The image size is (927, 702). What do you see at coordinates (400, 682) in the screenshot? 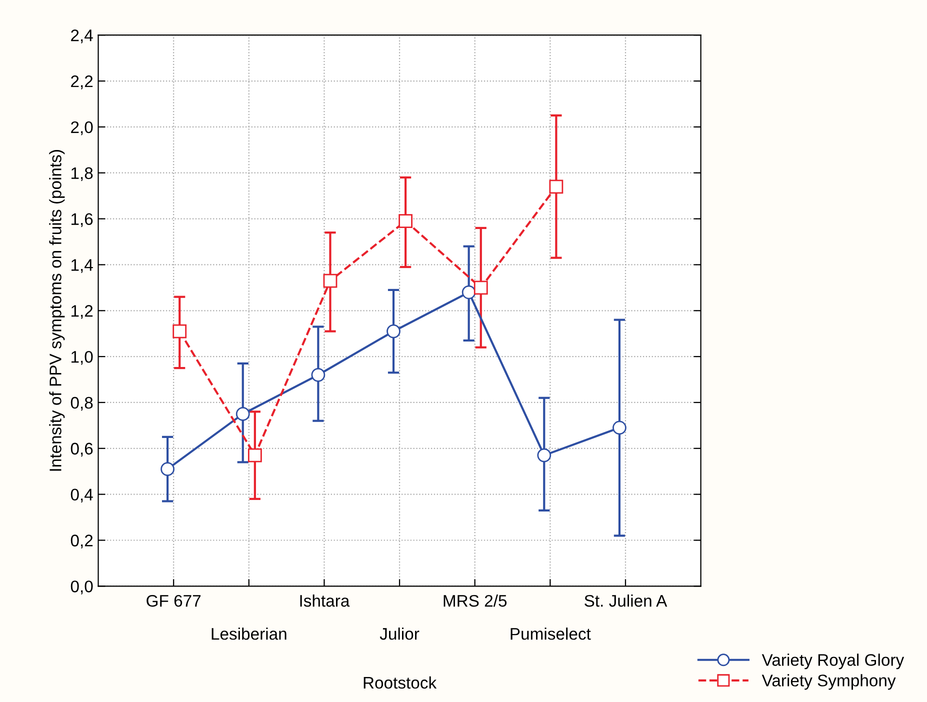
I see `x-axis-title: Rootstock` at bounding box center [400, 682].